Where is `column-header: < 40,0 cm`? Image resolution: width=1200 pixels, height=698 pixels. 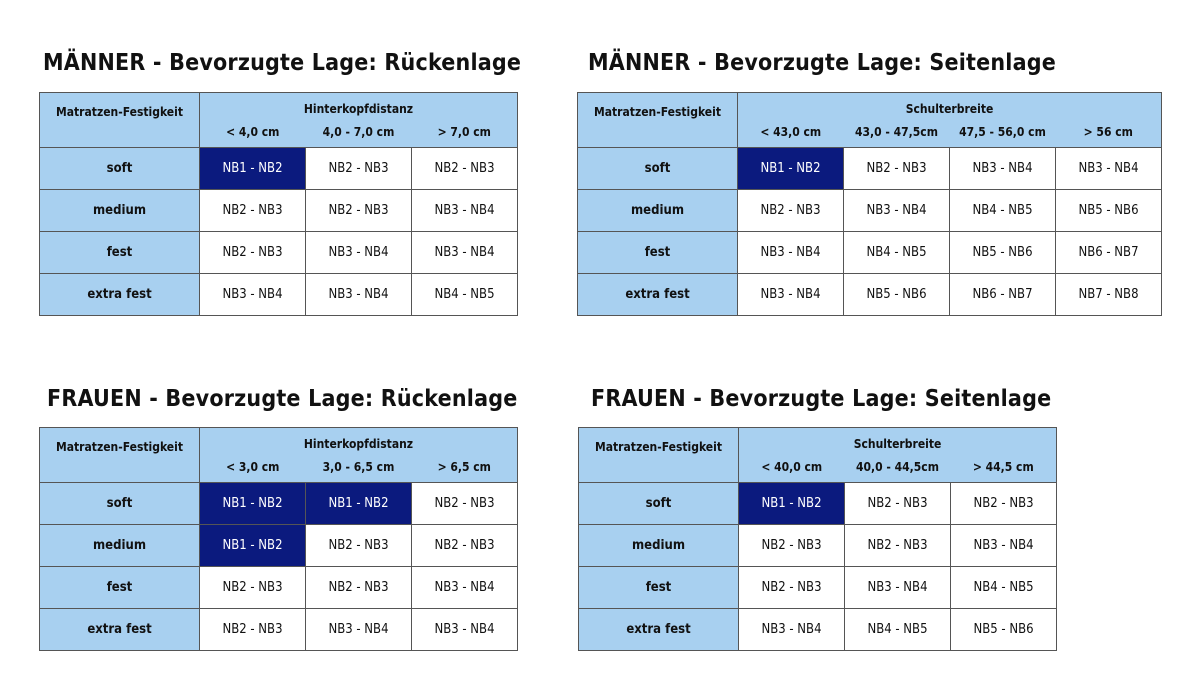 column-header: < 40,0 cm is located at coordinates (791, 471).